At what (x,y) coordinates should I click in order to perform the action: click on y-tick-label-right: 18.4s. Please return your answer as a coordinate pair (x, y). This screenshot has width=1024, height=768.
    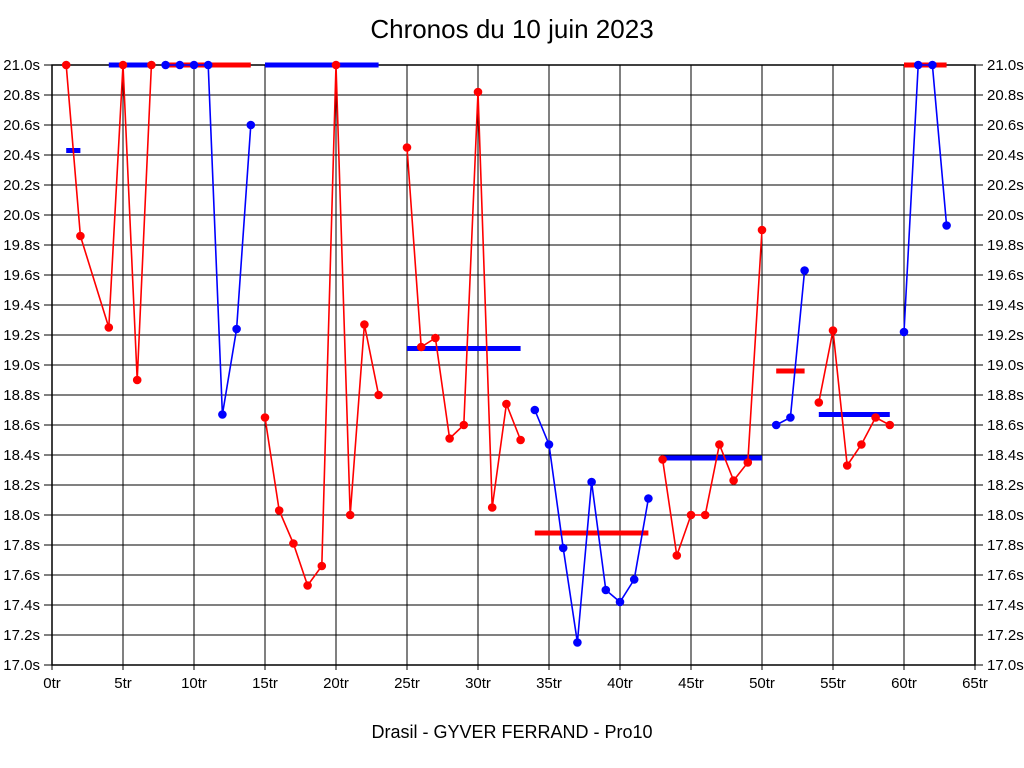
    Looking at the image, I should click on (1005, 455).